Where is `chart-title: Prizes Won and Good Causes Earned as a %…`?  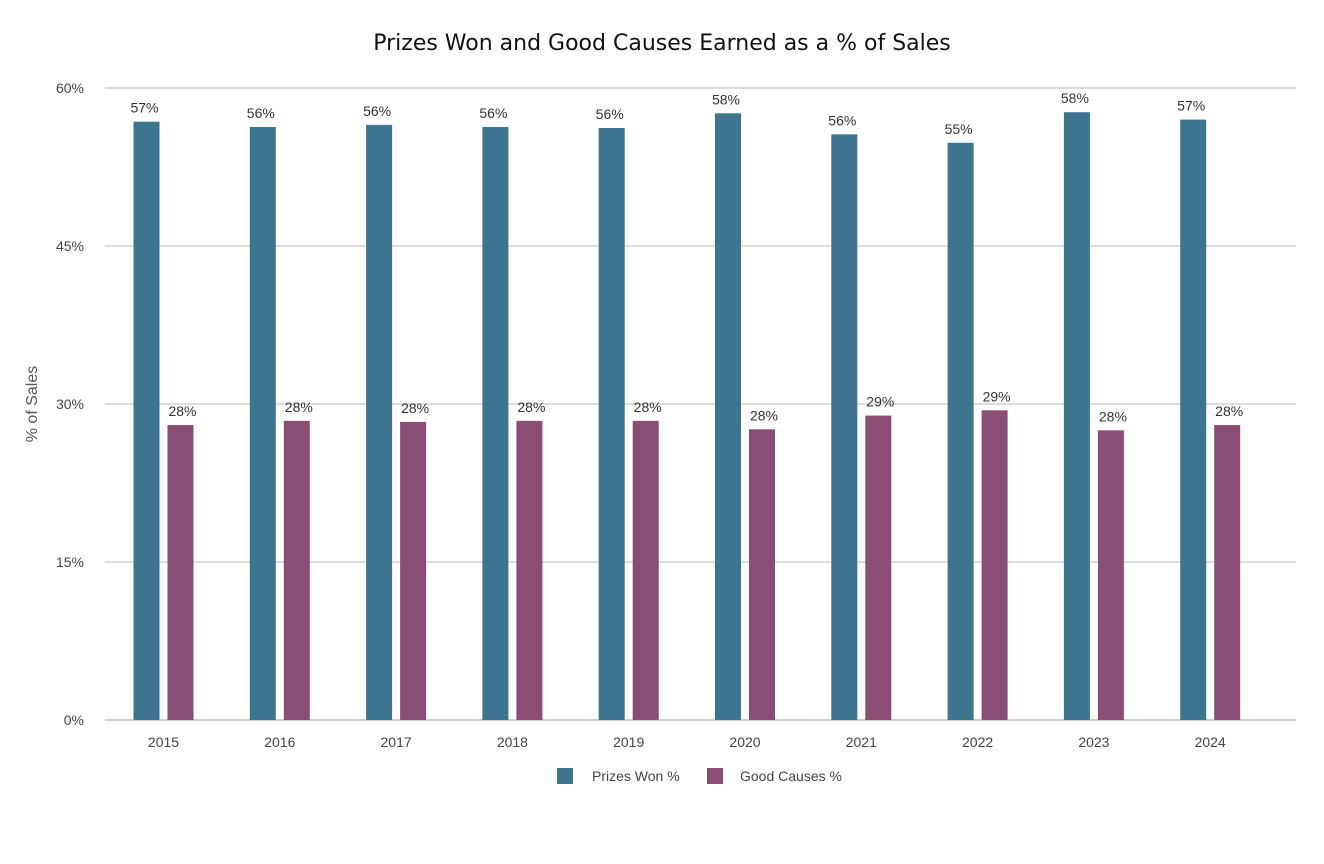 chart-title: Prizes Won and Good Causes Earned as a %… is located at coordinates (662, 43).